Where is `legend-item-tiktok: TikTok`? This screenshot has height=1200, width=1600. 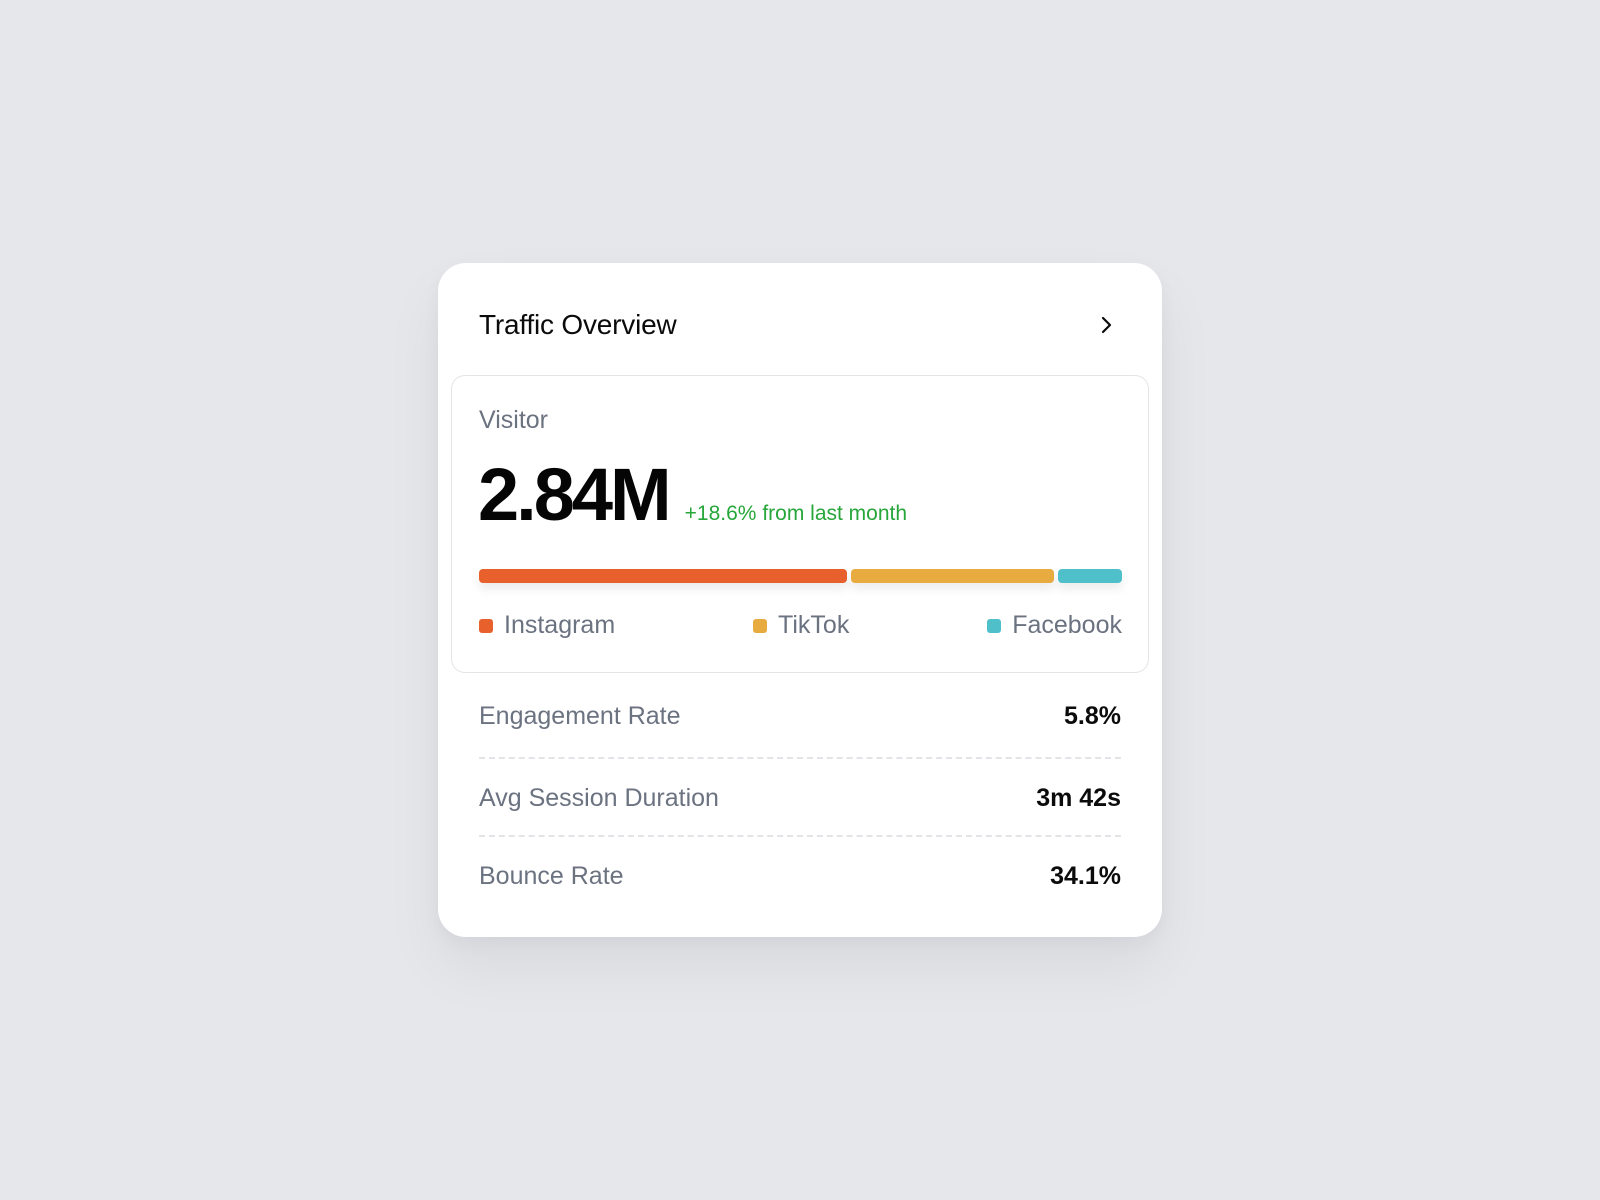
legend-item-tiktok: TikTok is located at coordinates (801, 625).